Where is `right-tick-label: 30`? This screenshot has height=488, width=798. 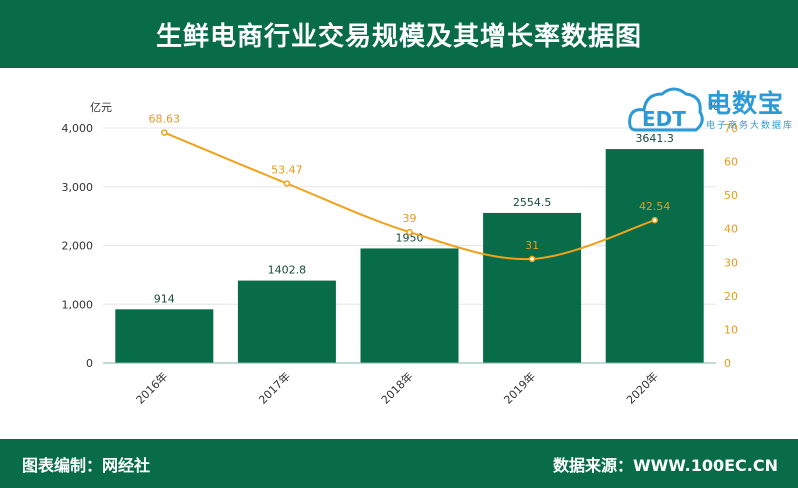 right-tick-label: 30 is located at coordinates (731, 262).